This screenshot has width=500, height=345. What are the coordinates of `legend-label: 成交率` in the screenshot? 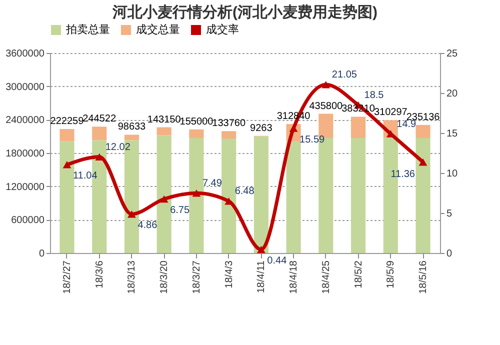 It's located at (222, 29).